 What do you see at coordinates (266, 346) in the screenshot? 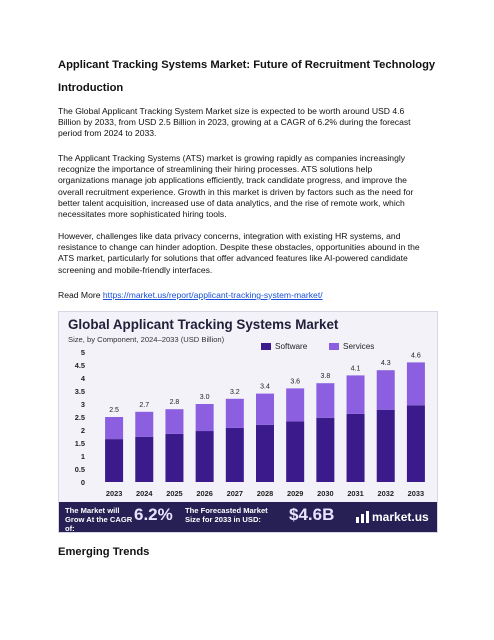
I see `legend-software-swatch` at bounding box center [266, 346].